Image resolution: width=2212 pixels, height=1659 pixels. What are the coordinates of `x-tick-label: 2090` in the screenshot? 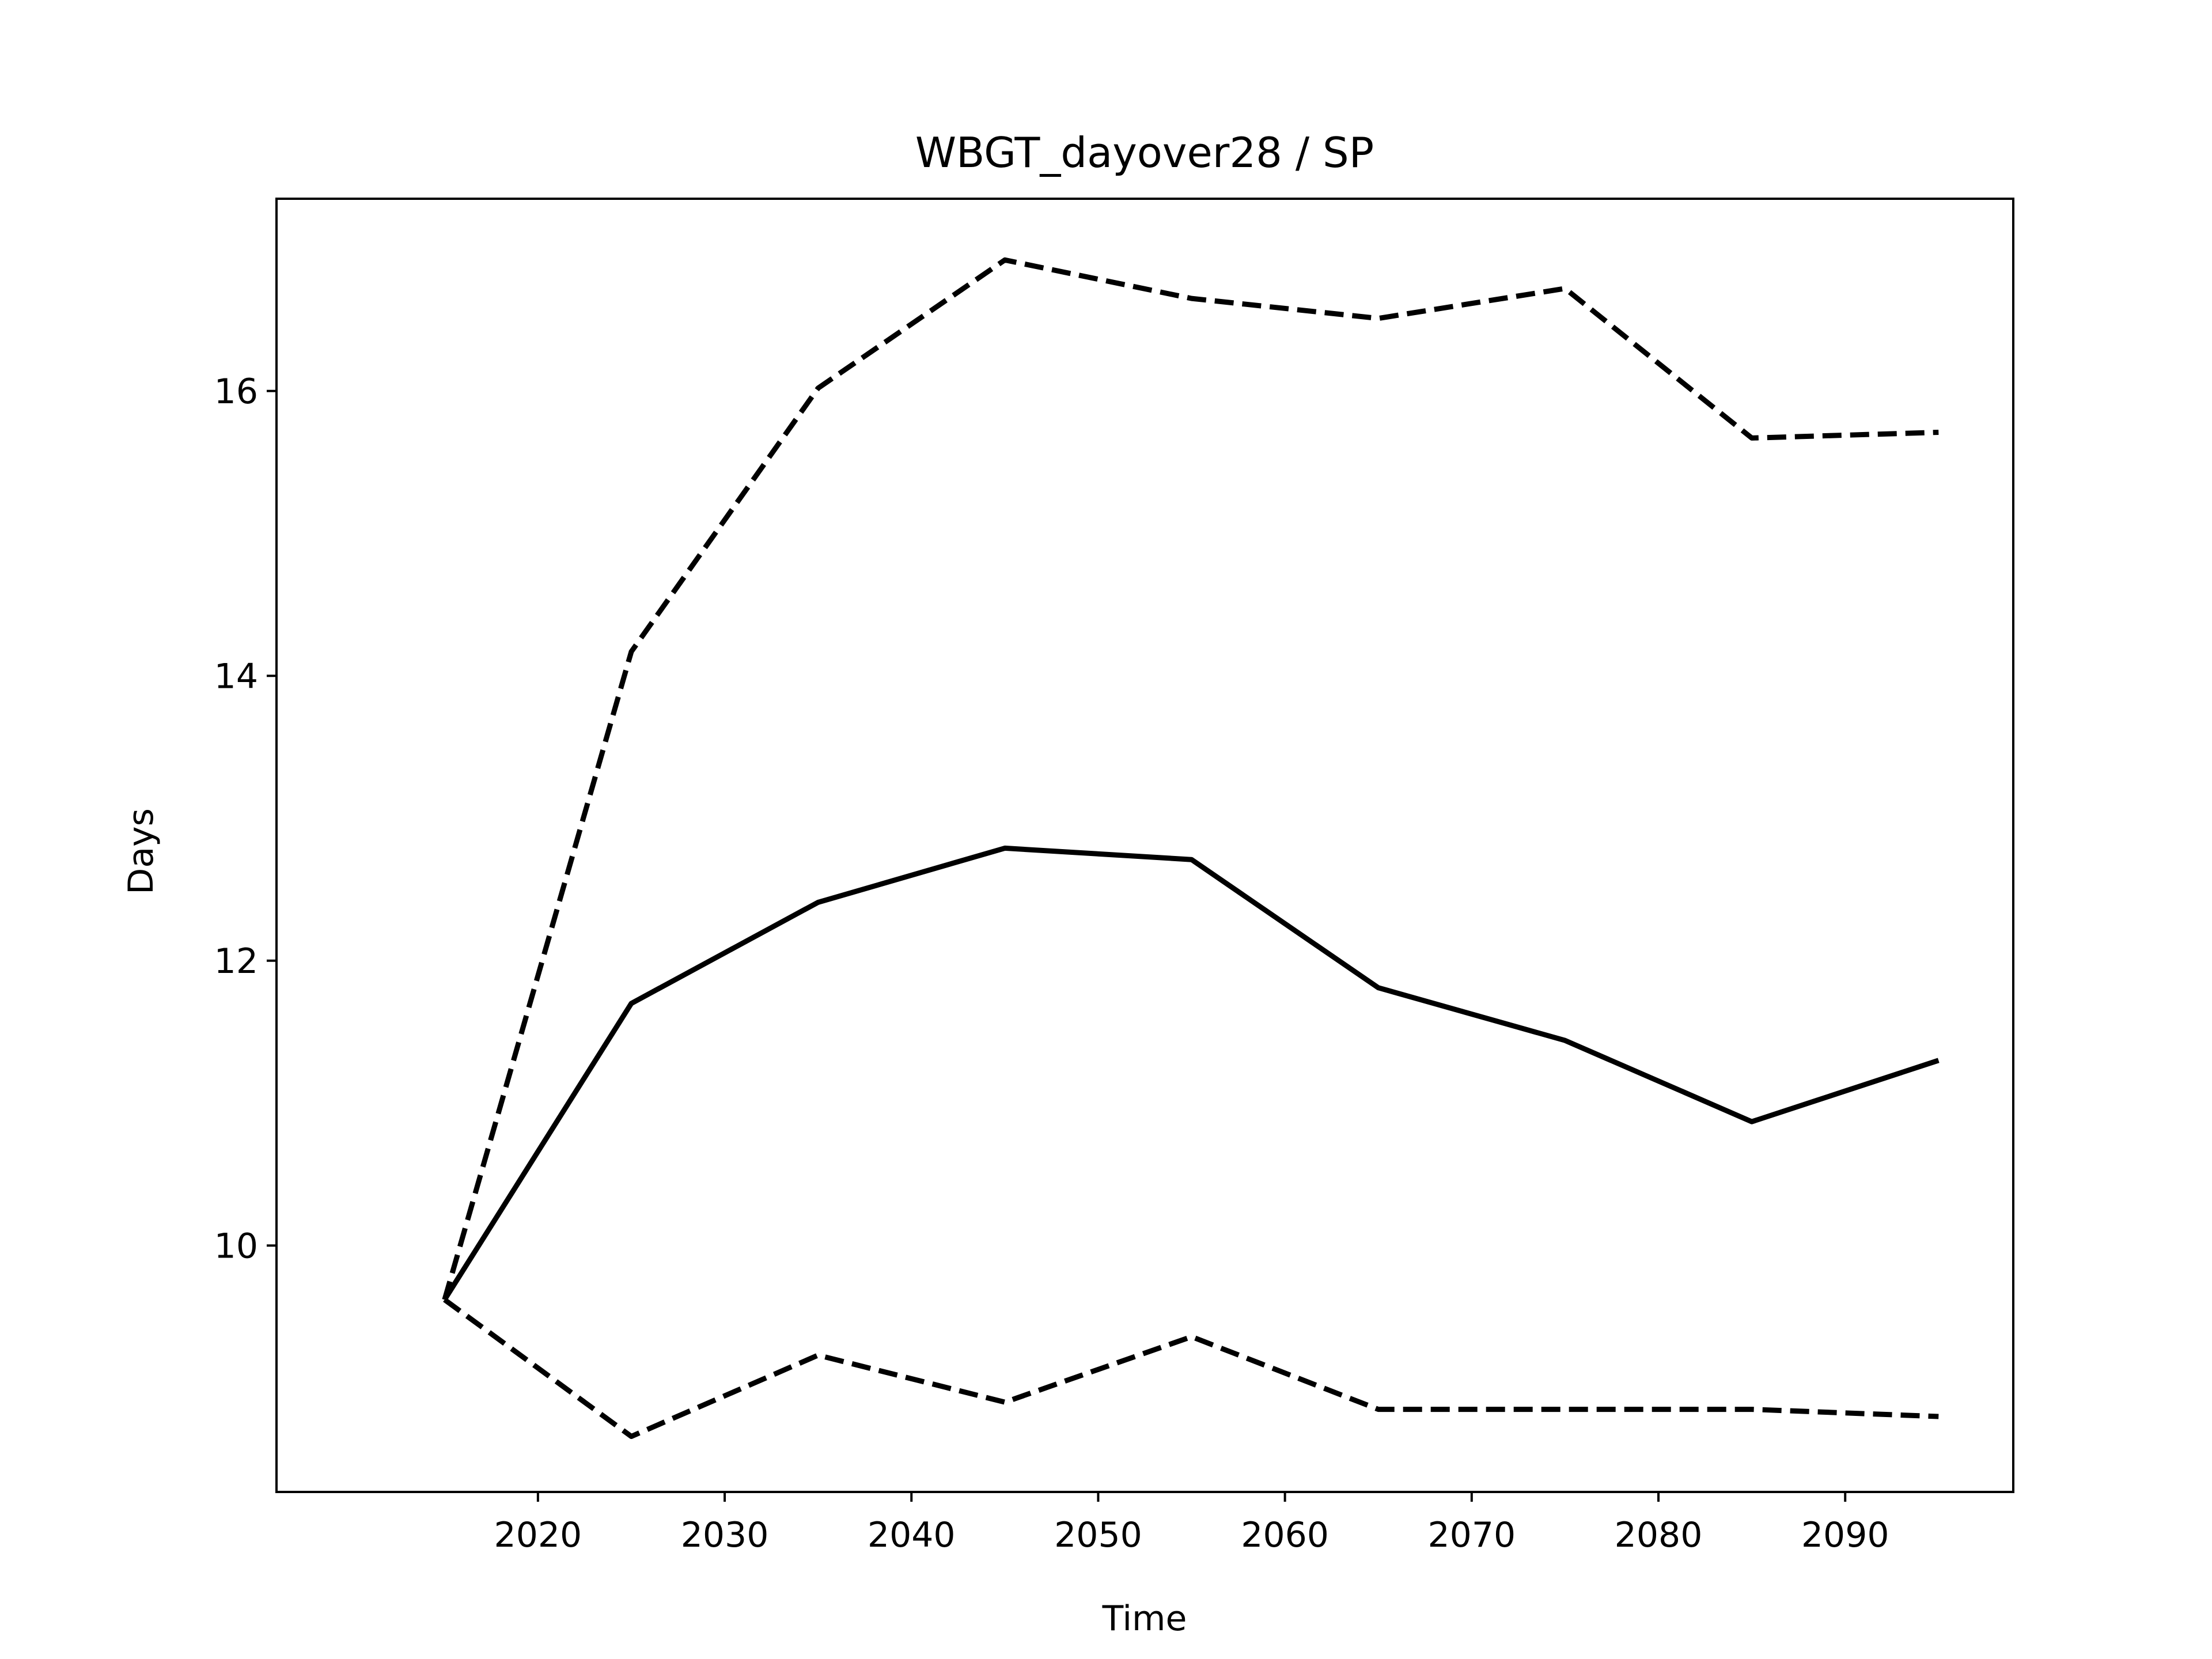 It's located at (1845, 1535).